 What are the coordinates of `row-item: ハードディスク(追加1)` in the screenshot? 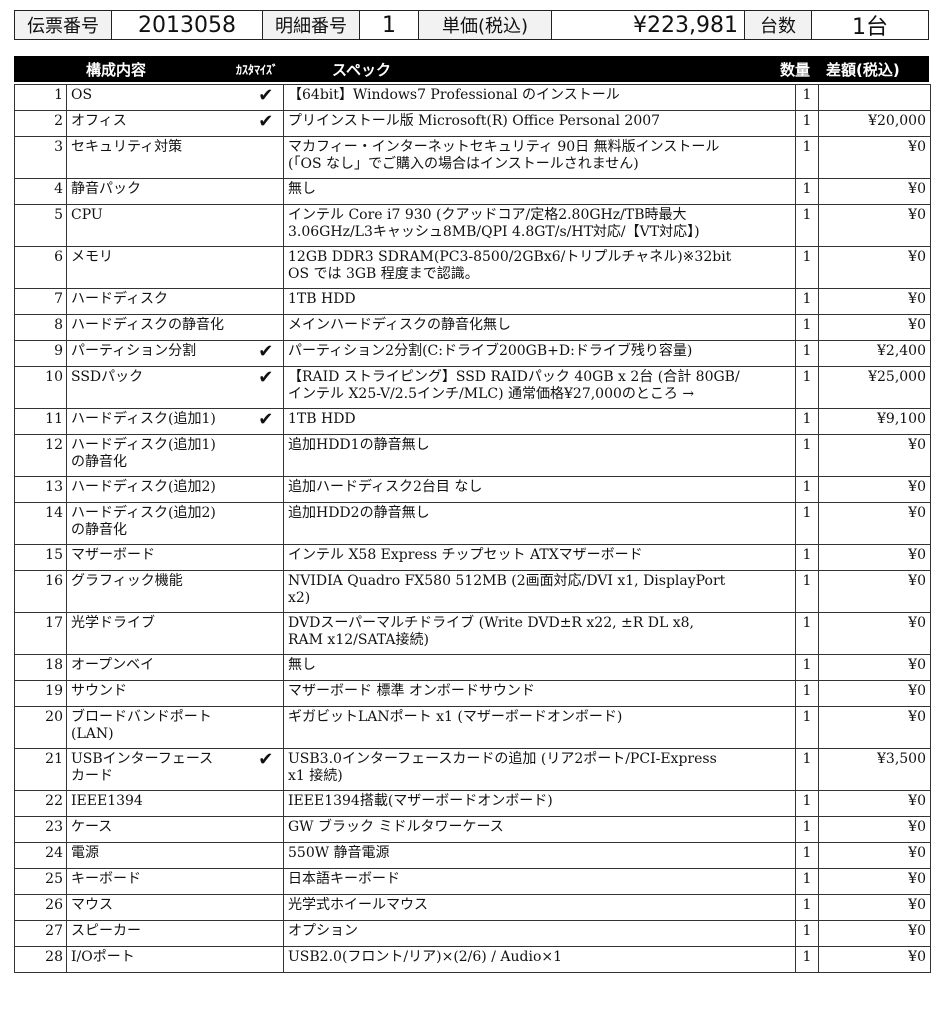 It's located at (157, 421).